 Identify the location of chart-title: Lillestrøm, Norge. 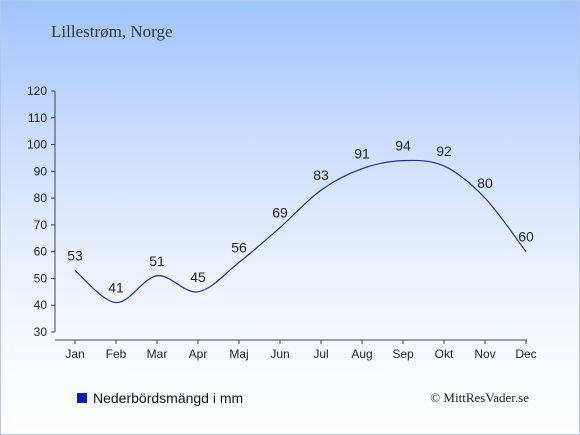
(112, 31).